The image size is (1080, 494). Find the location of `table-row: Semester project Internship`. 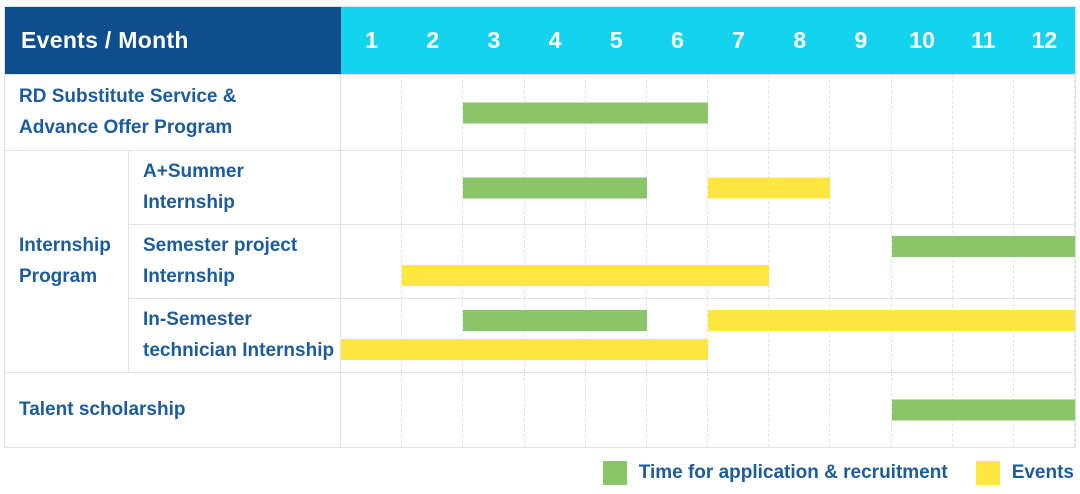

table-row: Semester project Internship is located at coordinates (602, 261).